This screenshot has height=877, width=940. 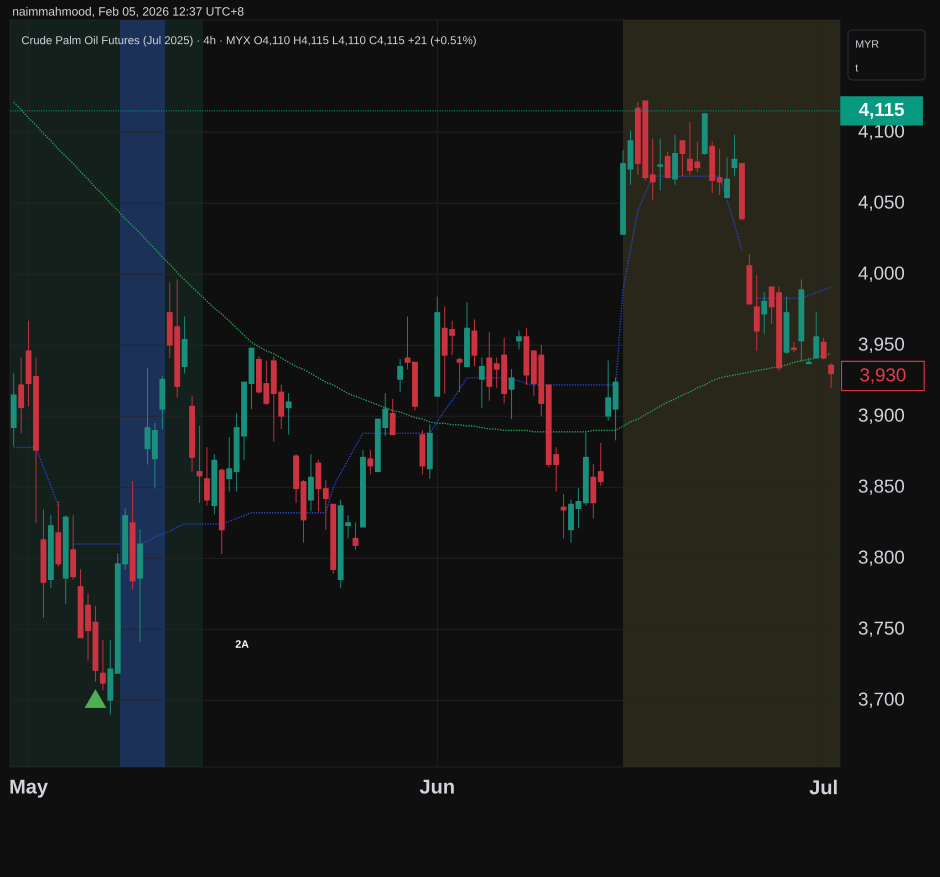 What do you see at coordinates (883, 376) in the screenshot?
I see `text: 3,930` at bounding box center [883, 376].